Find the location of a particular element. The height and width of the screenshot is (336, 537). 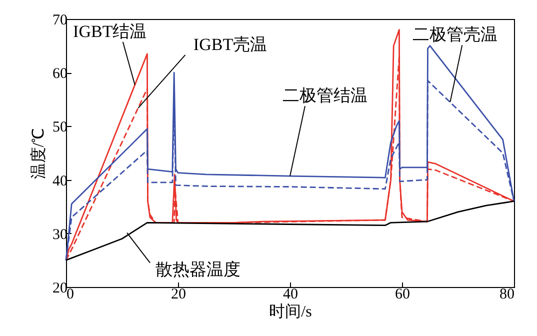

annotation: IGBT壳温 is located at coordinates (230, 44).